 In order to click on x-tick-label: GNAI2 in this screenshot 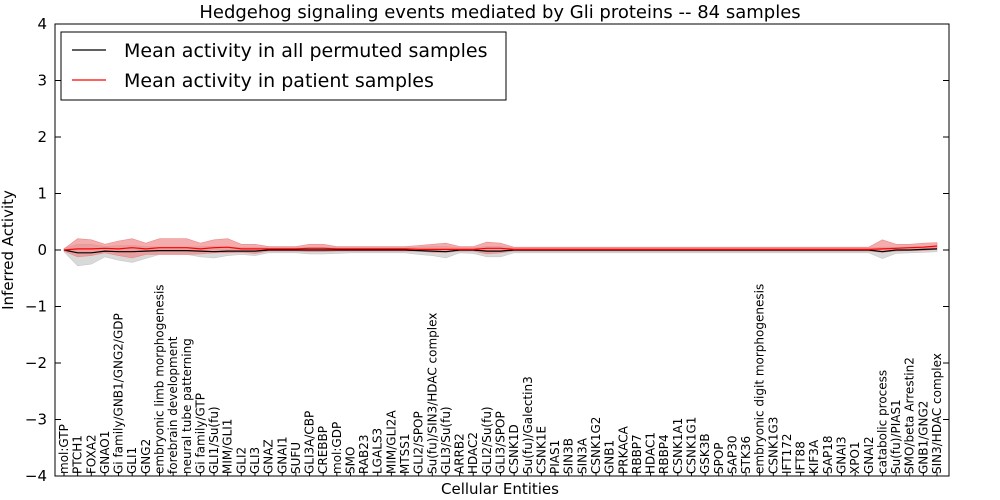, I will do `click(869, 455)`.